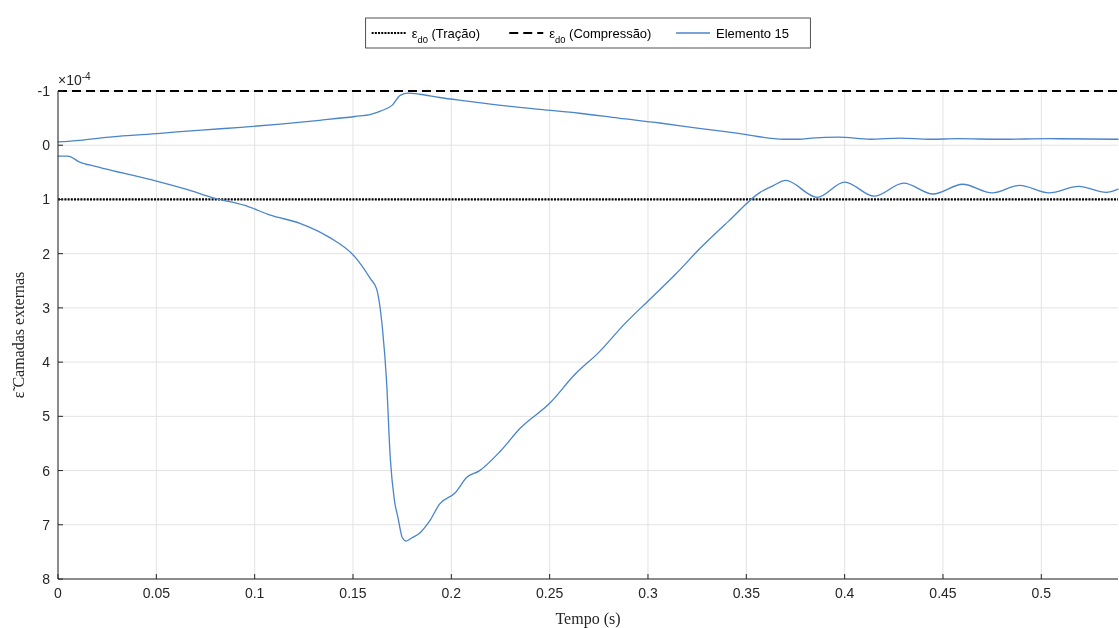 This screenshot has height=628, width=1119. I want to click on x-tick-label: 0.1, so click(254, 593).